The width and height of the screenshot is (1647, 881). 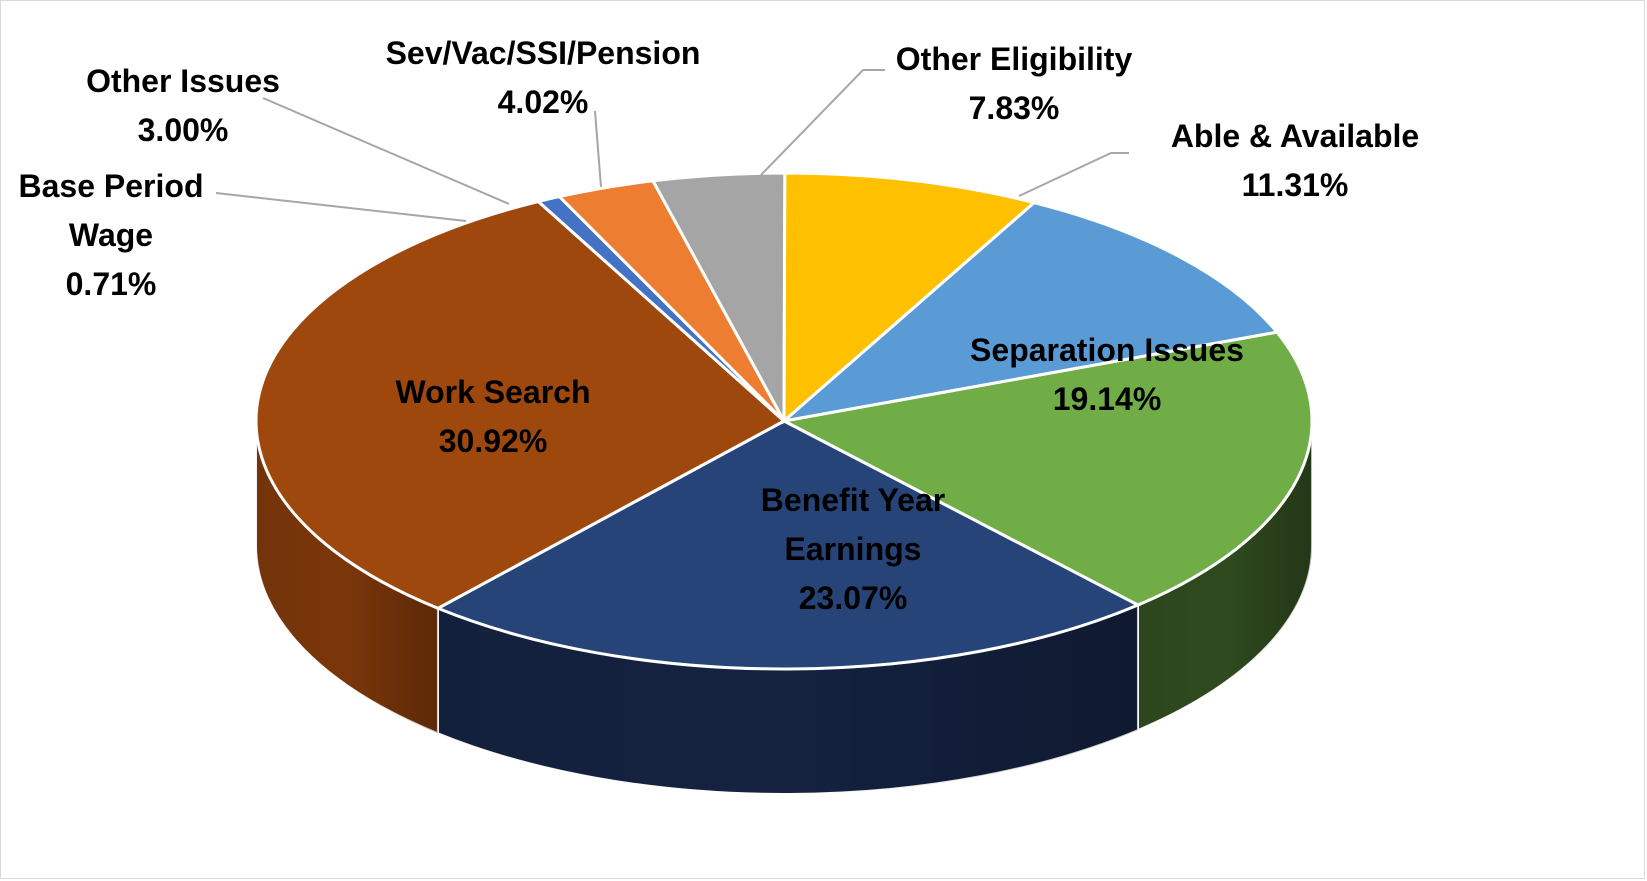 I want to click on label-able-available: Able & Available 11.31%, so click(x=1295, y=160).